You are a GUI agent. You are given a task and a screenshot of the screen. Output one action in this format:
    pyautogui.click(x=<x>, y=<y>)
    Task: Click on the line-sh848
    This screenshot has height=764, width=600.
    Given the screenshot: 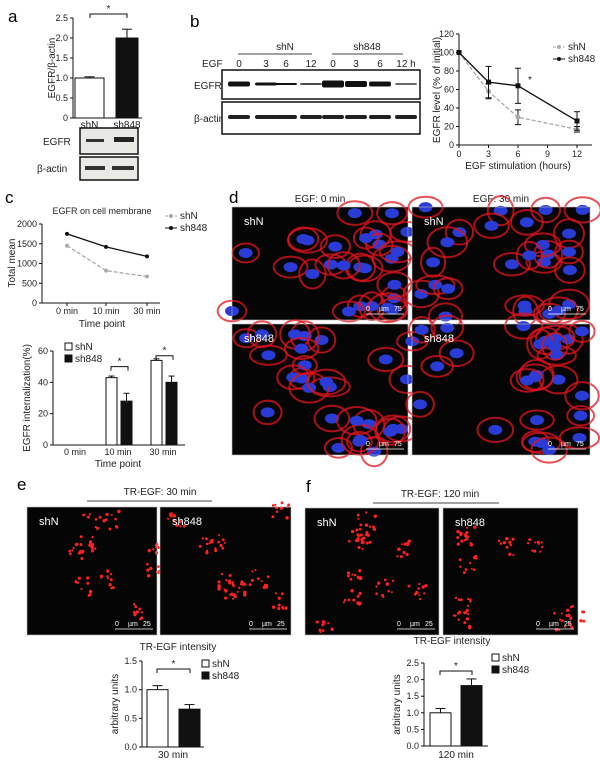 What is the action you would take?
    pyautogui.click(x=518, y=87)
    